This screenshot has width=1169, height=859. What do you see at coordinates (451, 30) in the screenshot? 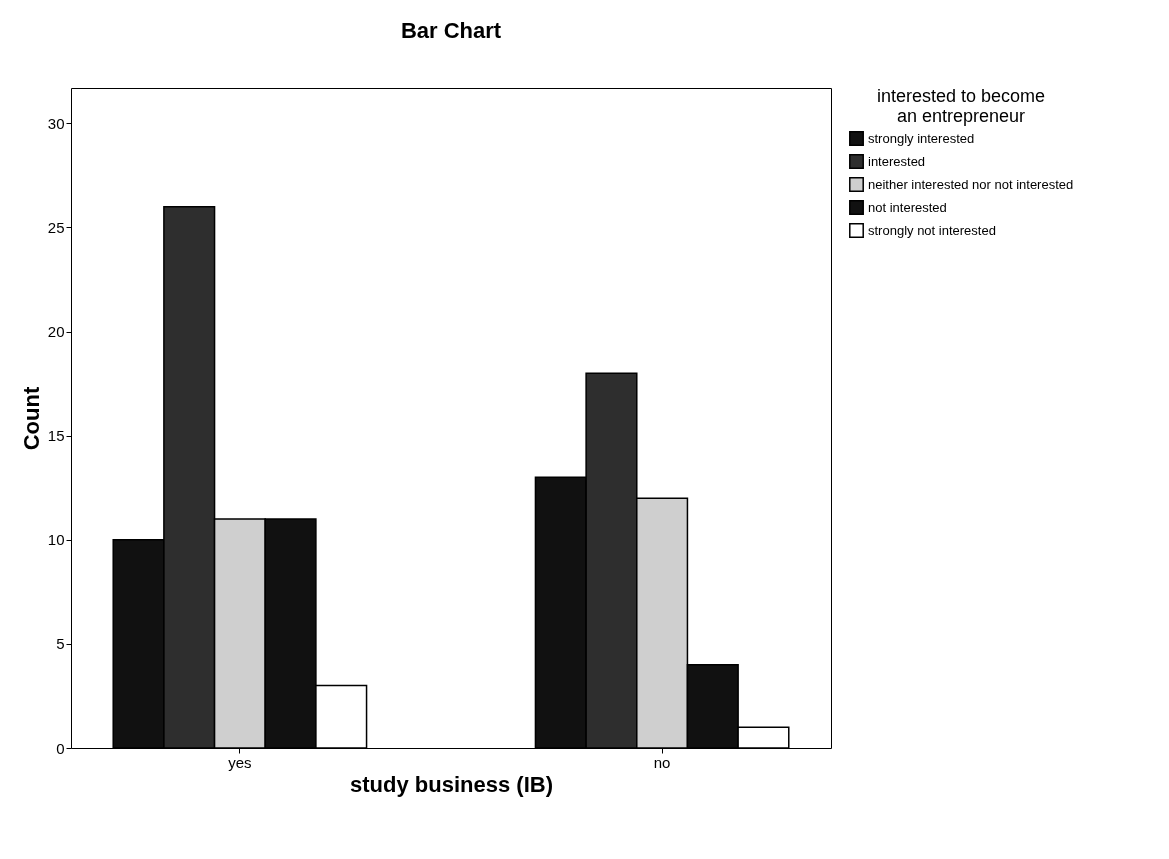
I see `chart-title: Bar Chart` at bounding box center [451, 30].